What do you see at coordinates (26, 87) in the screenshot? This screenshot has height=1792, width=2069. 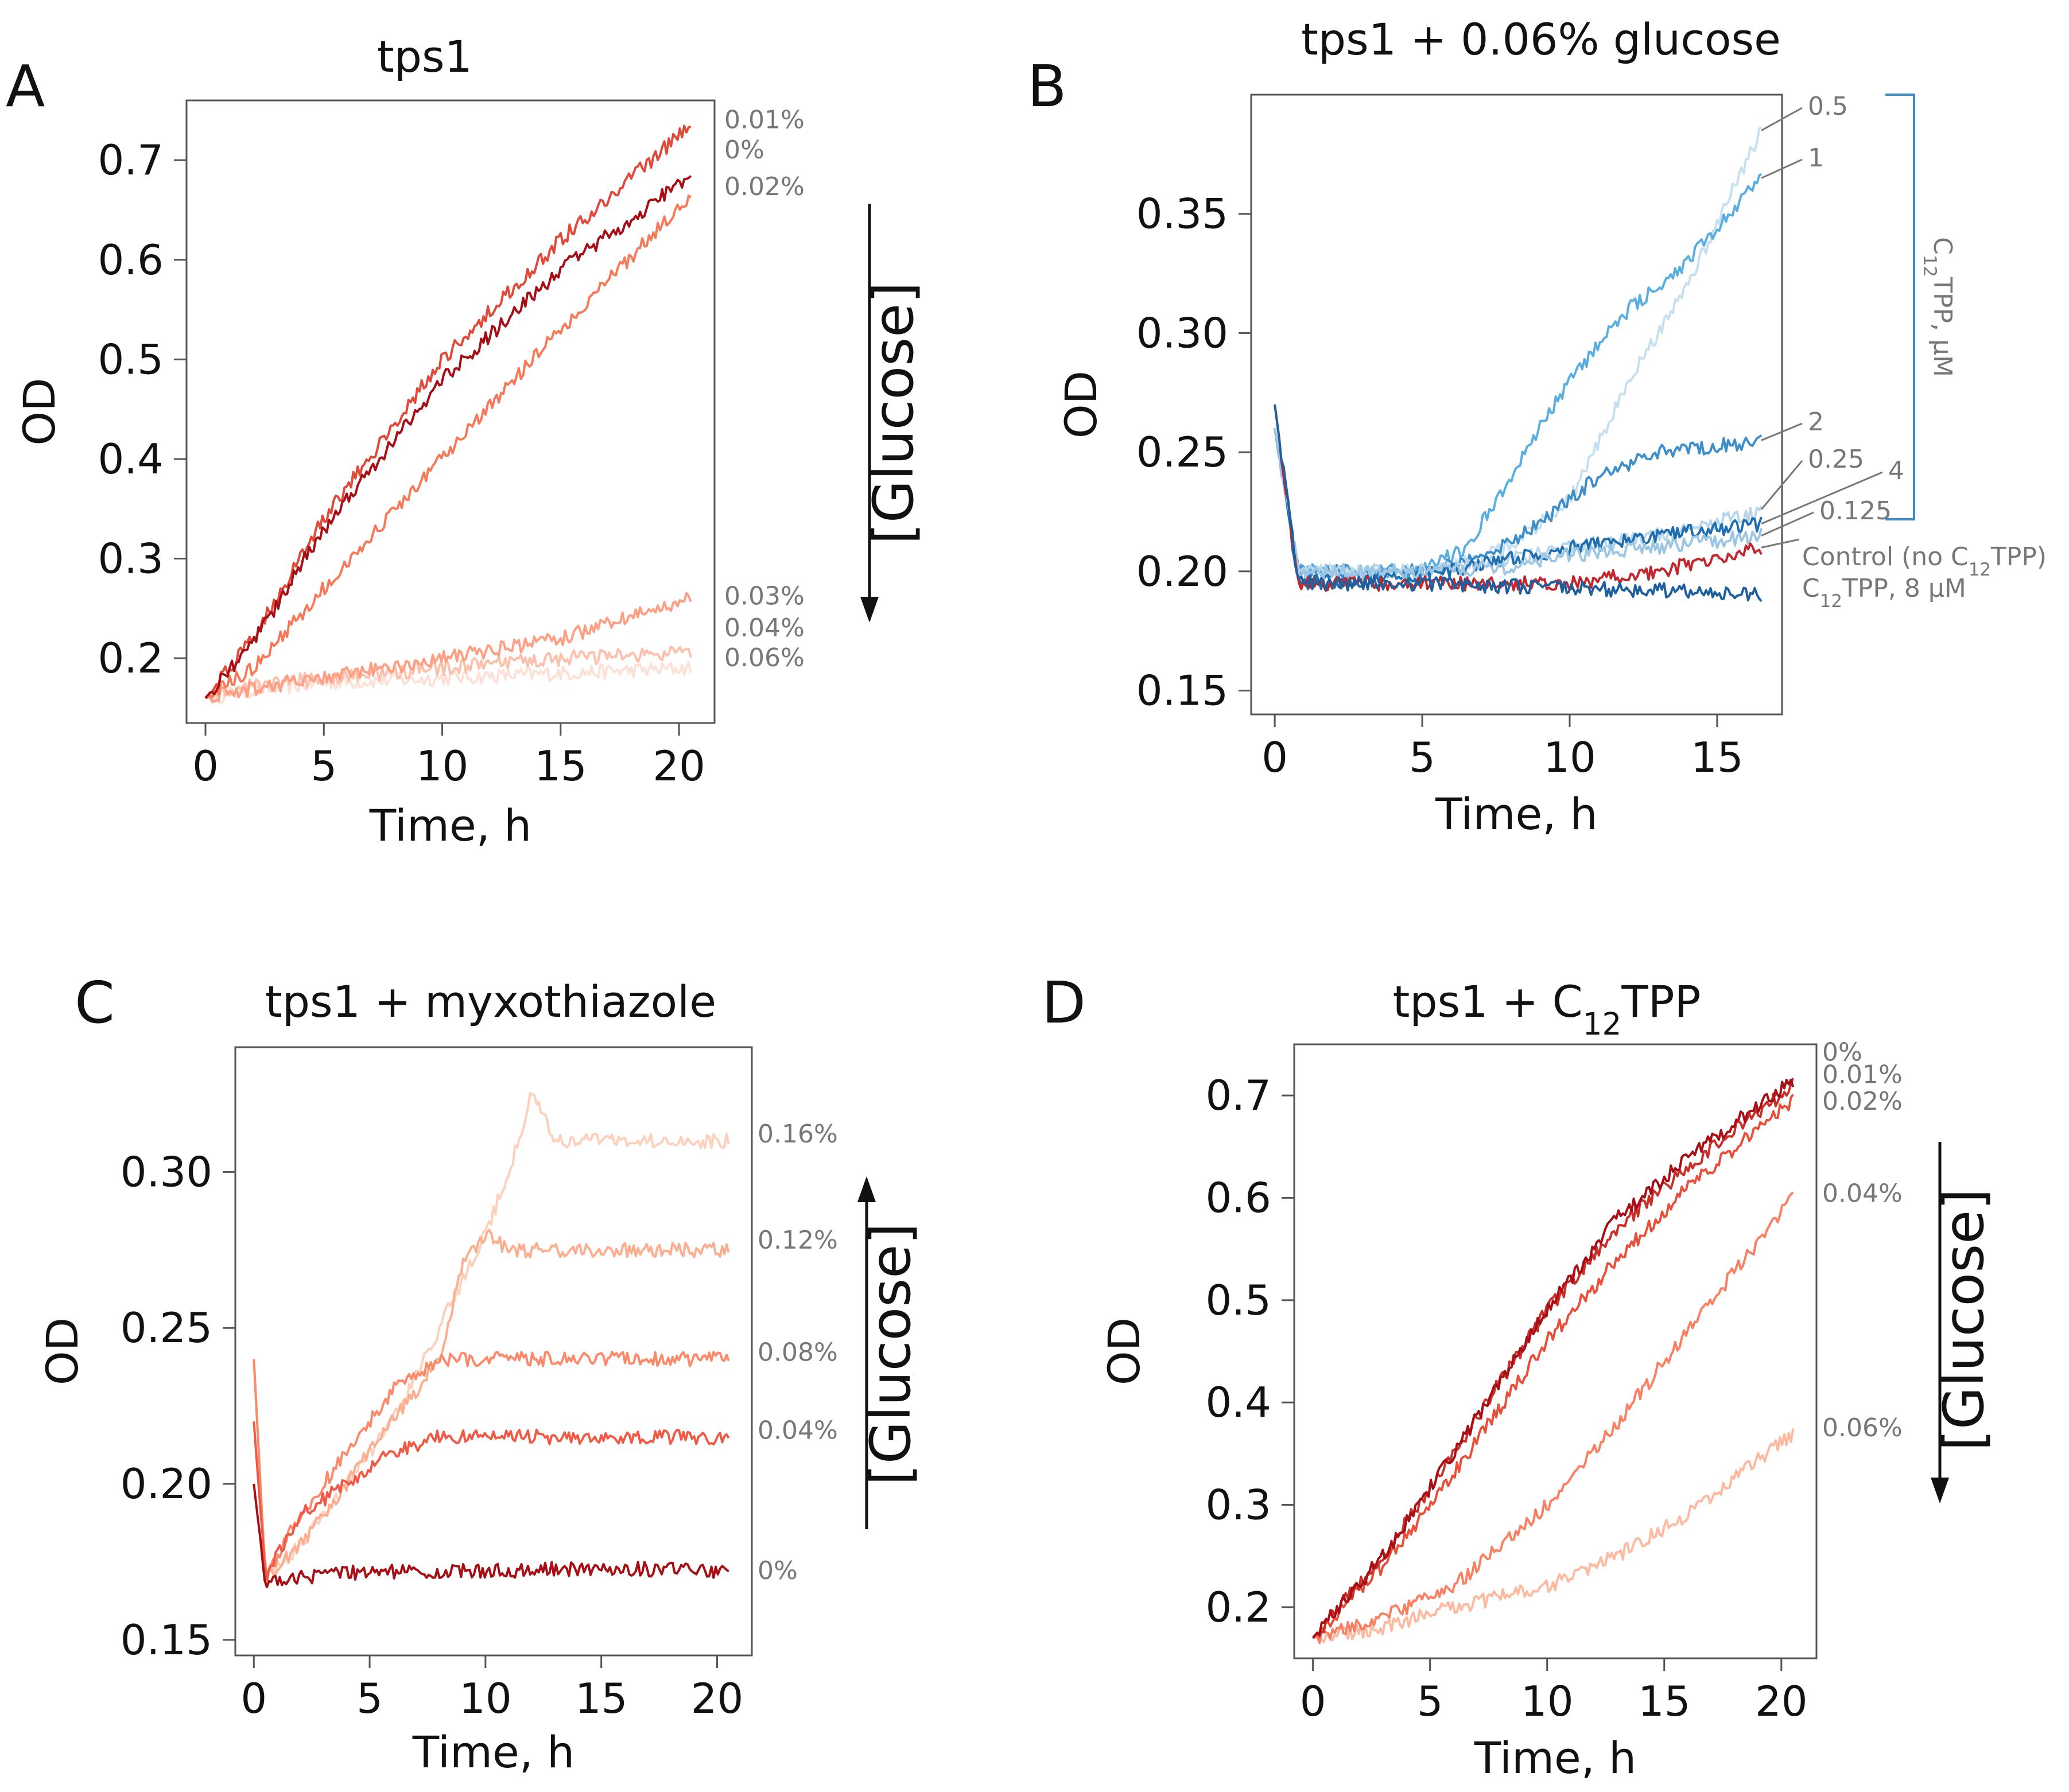 I see `panel-letter: A` at bounding box center [26, 87].